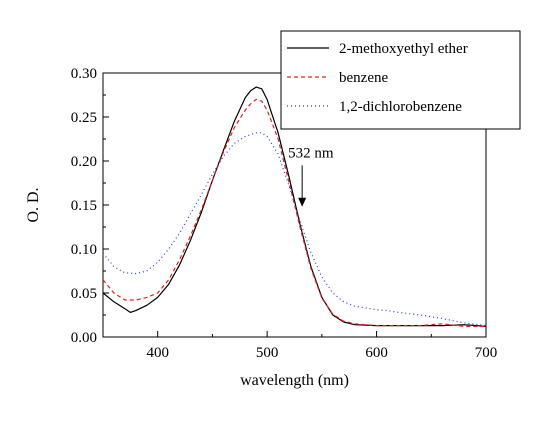 Image resolution: width=554 pixels, height=423 pixels. Describe the element at coordinates (486, 353) in the screenshot. I see `x-tick-label: 700` at that location.